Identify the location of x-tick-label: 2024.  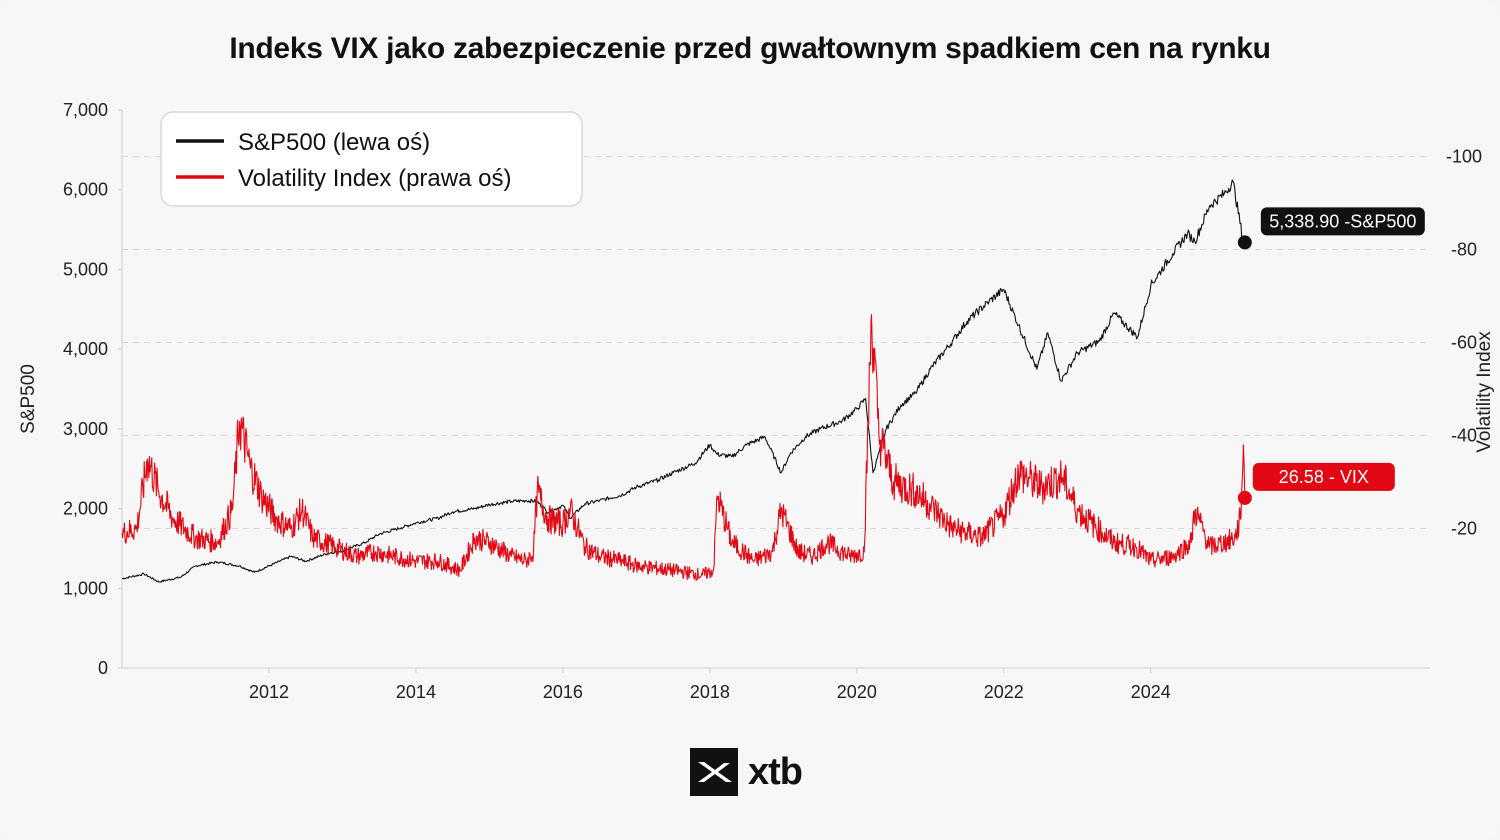
(1151, 692).